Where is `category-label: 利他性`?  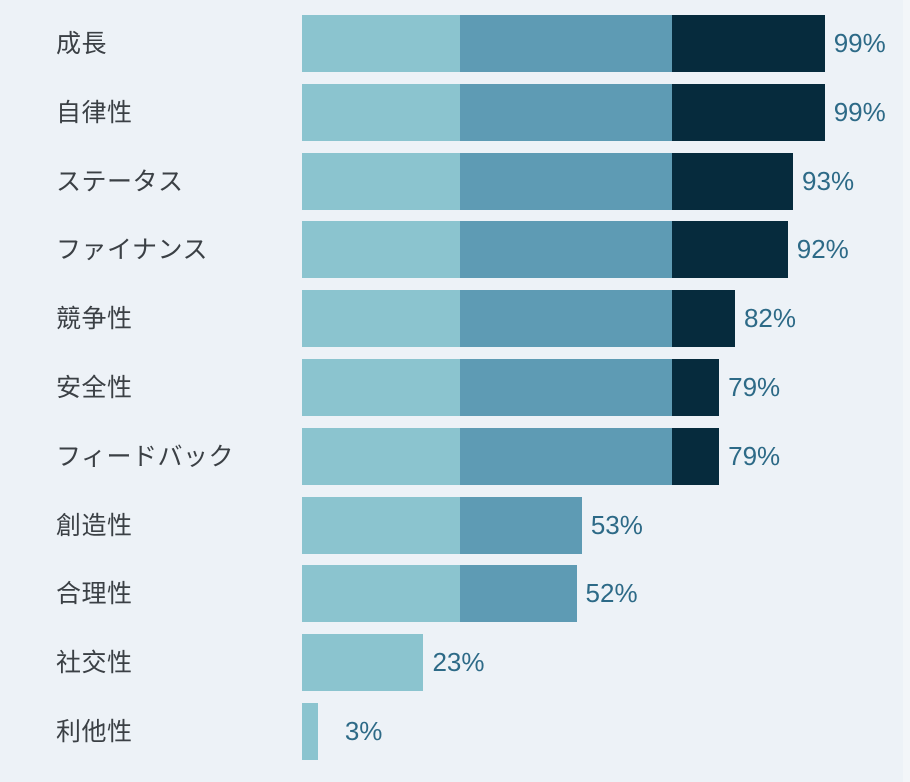
category-label: 利他性 is located at coordinates (94, 731).